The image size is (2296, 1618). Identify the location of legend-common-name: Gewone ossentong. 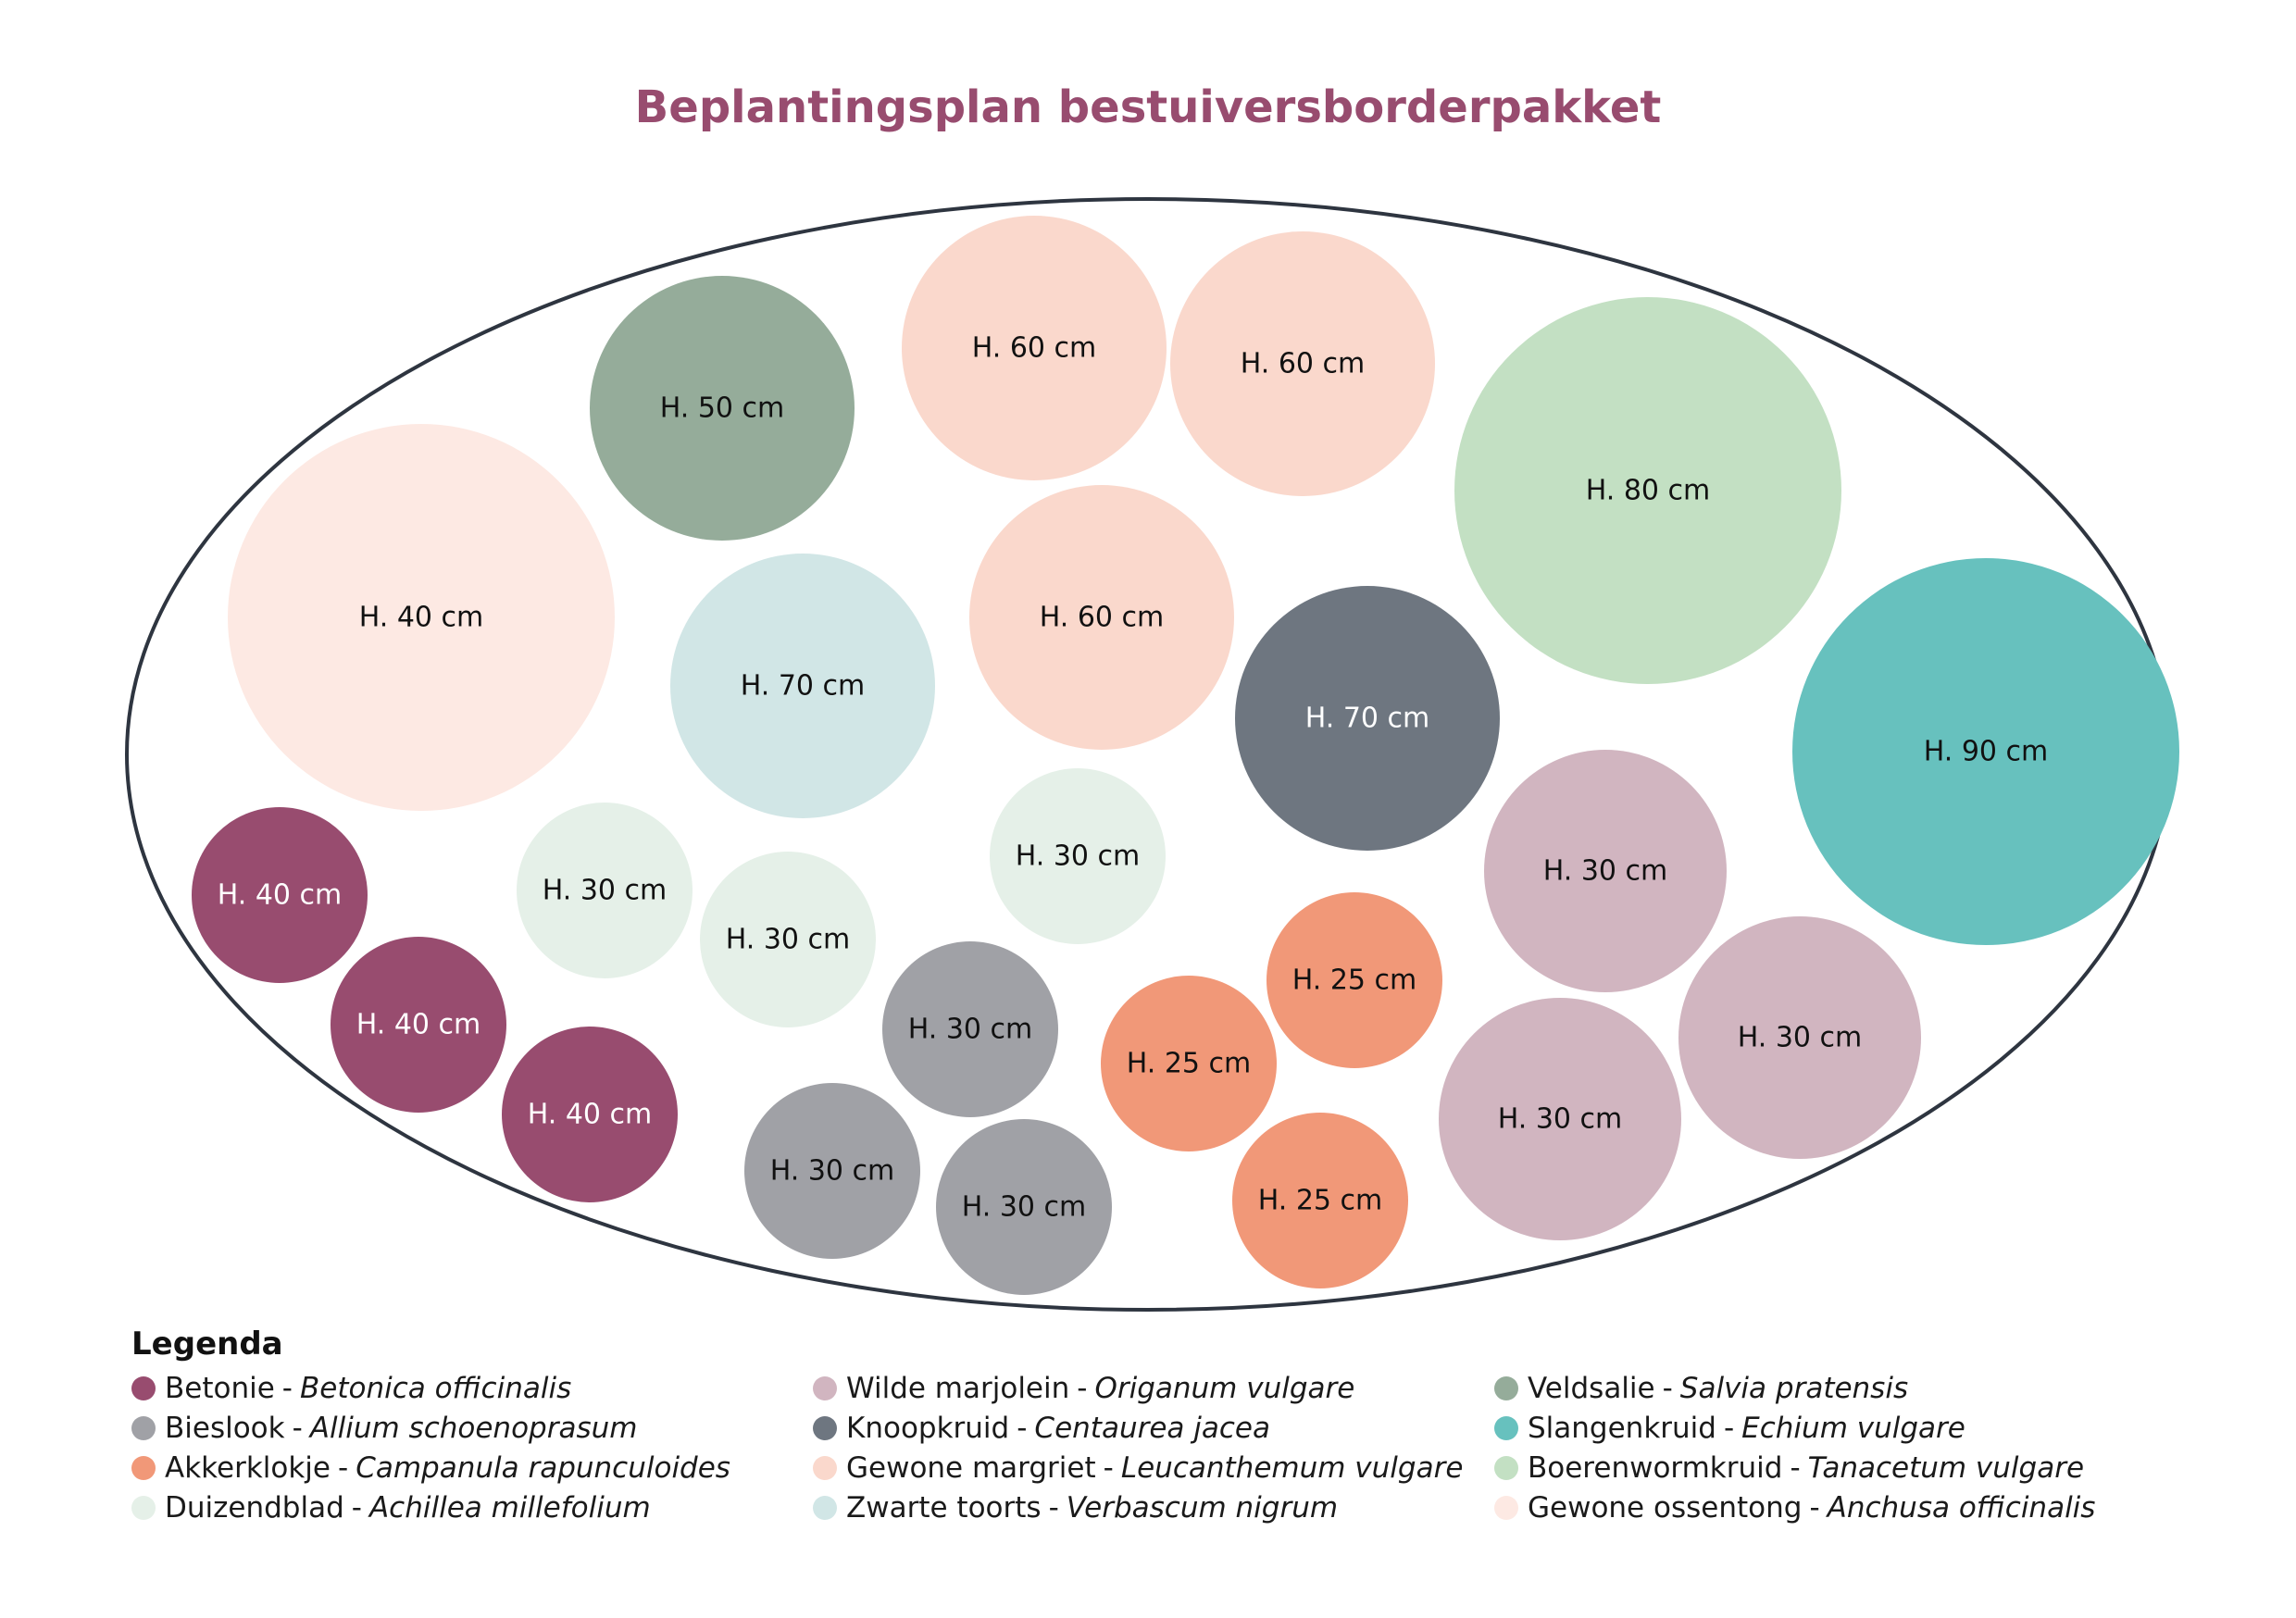
(1665, 1507).